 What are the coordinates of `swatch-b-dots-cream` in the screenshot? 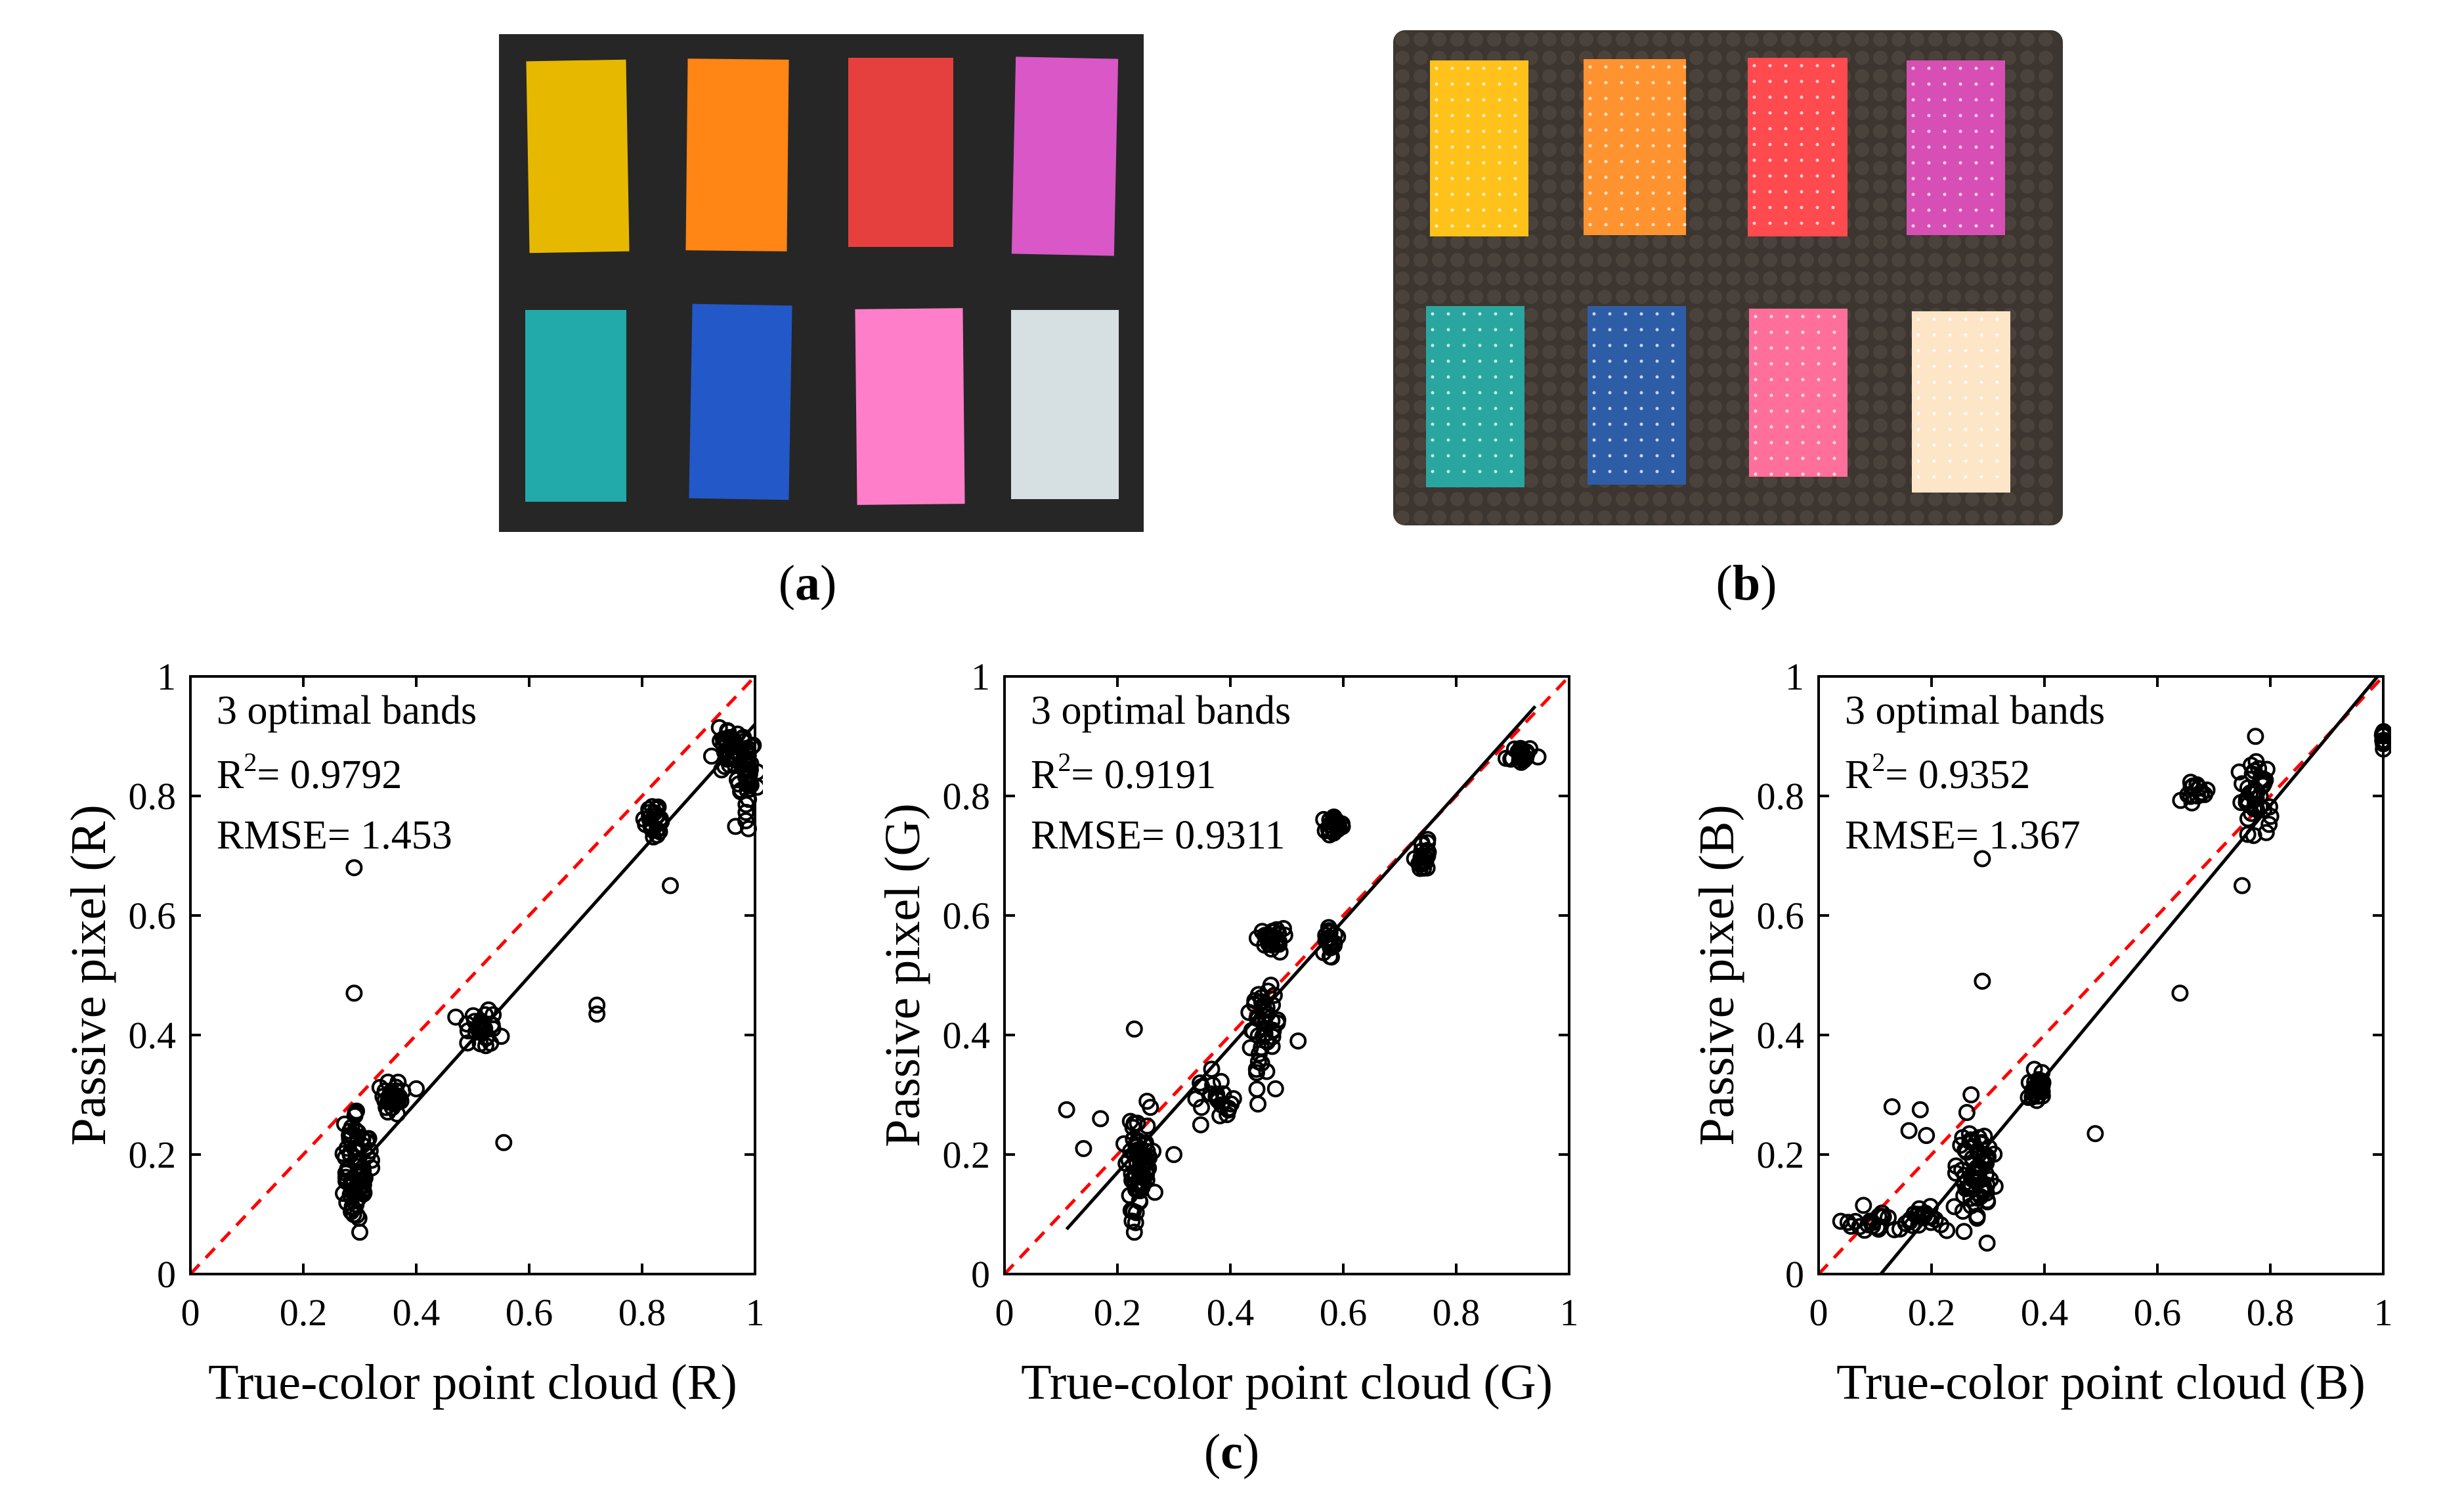 It's located at (1957, 398).